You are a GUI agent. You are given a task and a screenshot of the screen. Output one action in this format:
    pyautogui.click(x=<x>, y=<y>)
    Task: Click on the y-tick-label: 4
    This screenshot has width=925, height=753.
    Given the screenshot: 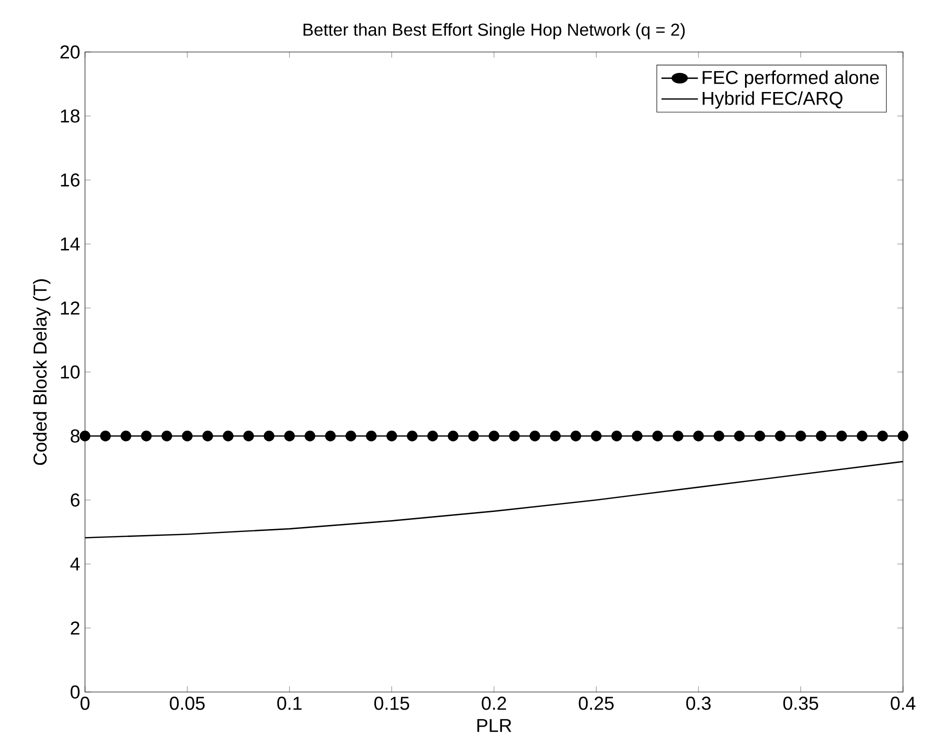 What is the action you would take?
    pyautogui.click(x=75, y=564)
    